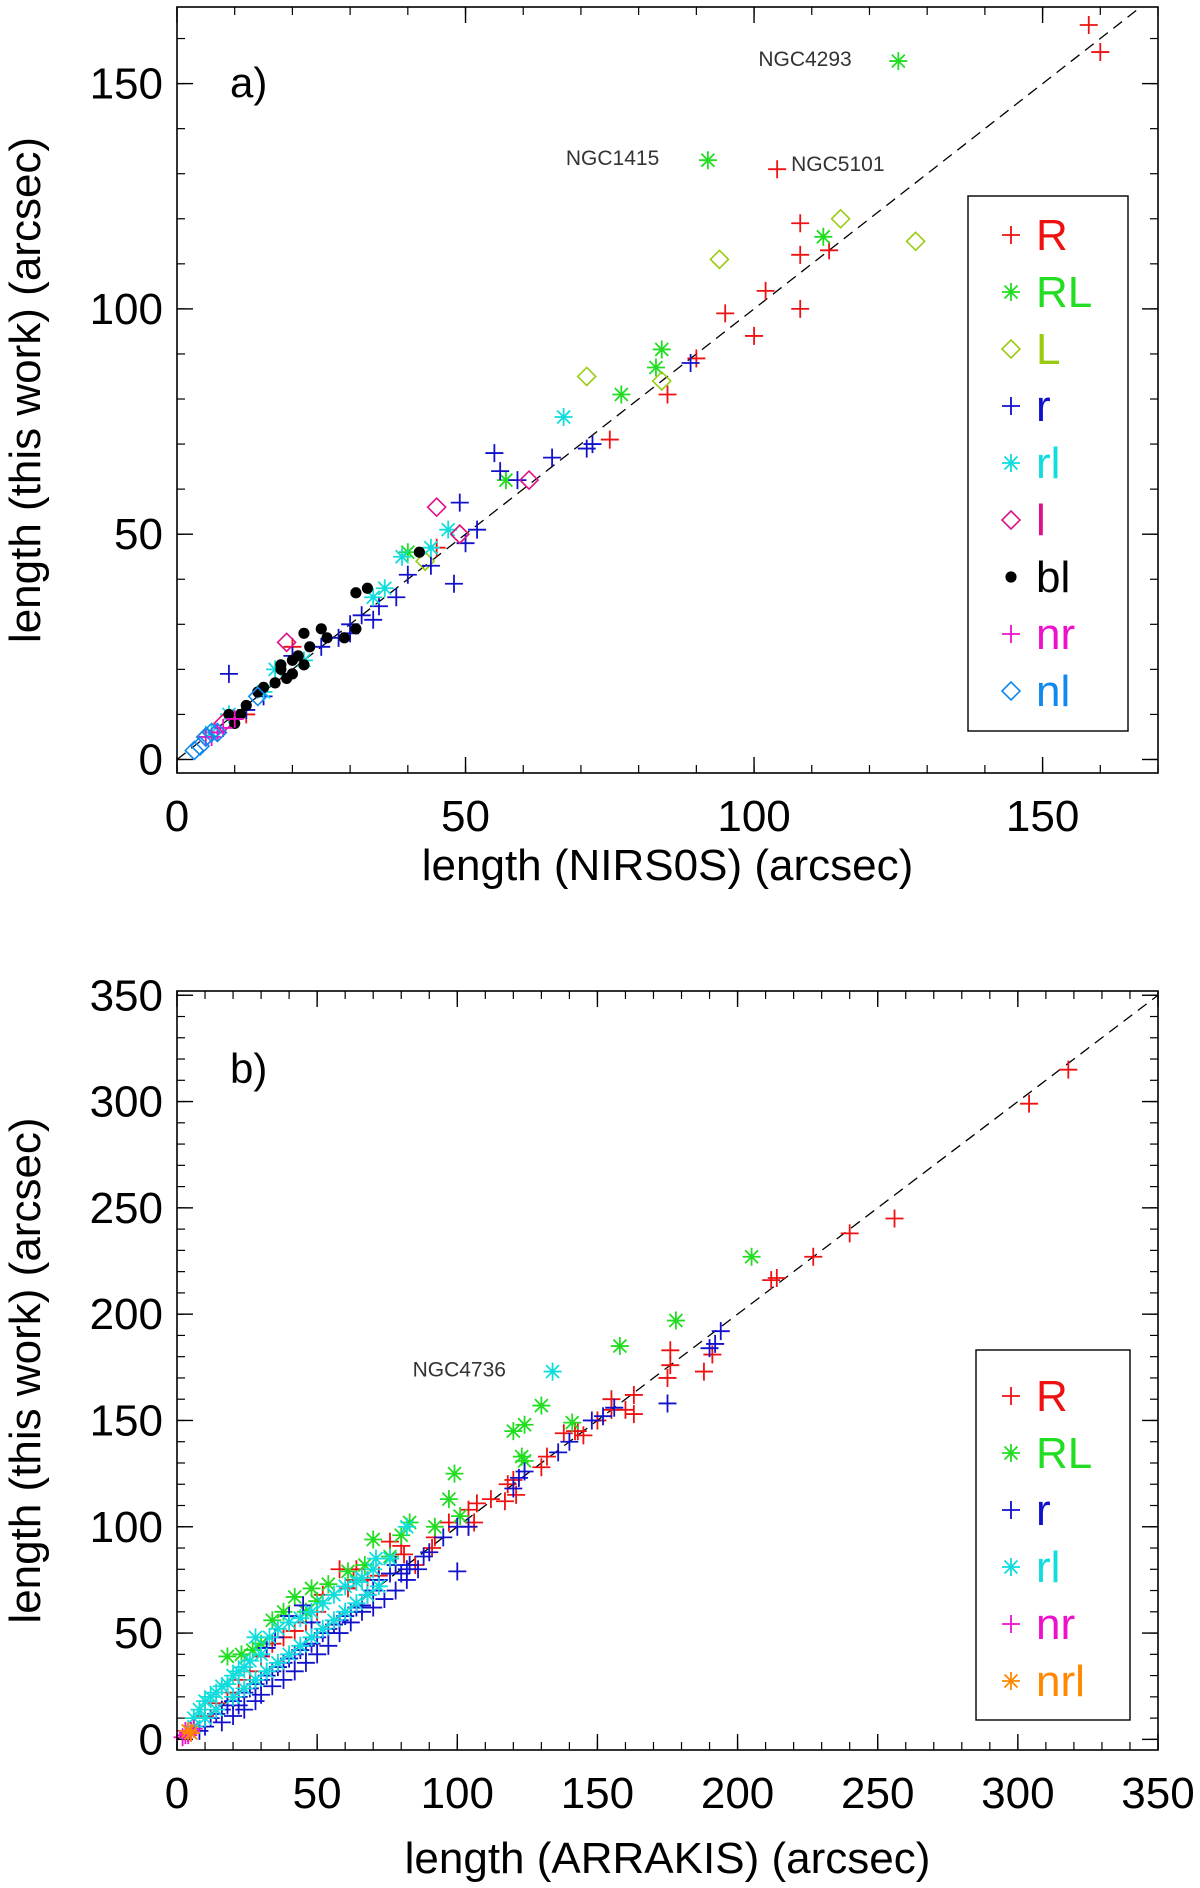 This screenshot has width=1200, height=1888. What do you see at coordinates (1011, 1510) in the screenshot?
I see `legend-marker-r` at bounding box center [1011, 1510].